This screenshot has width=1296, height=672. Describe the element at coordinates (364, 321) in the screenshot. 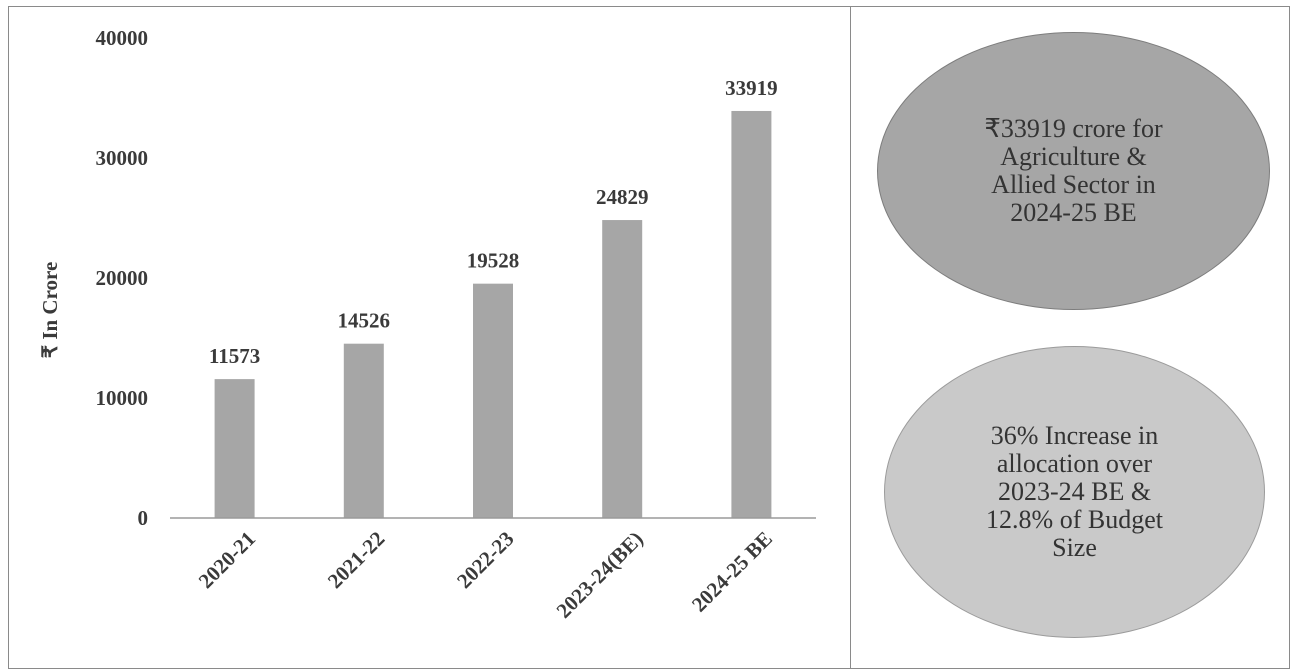

I see `bar-value-label: 14526` at that location.